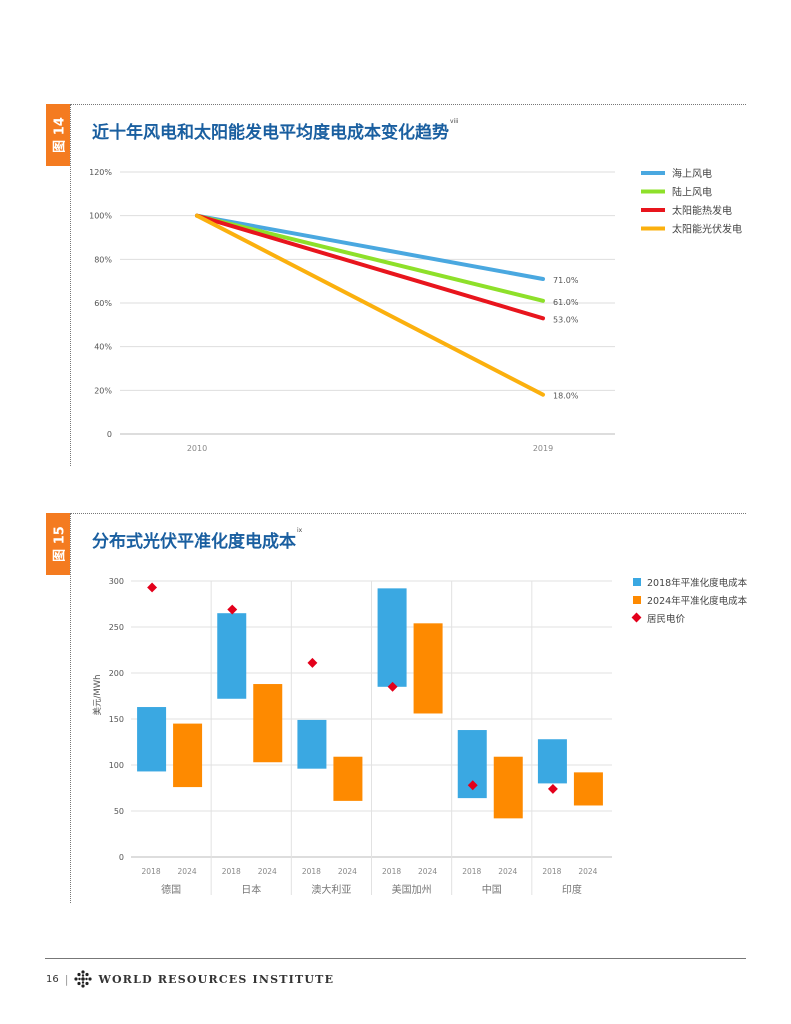 Image resolution: width=791 pixels, height=1024 pixels. Describe the element at coordinates (566, 280) in the screenshot. I see `data-label: 71.0%` at that location.